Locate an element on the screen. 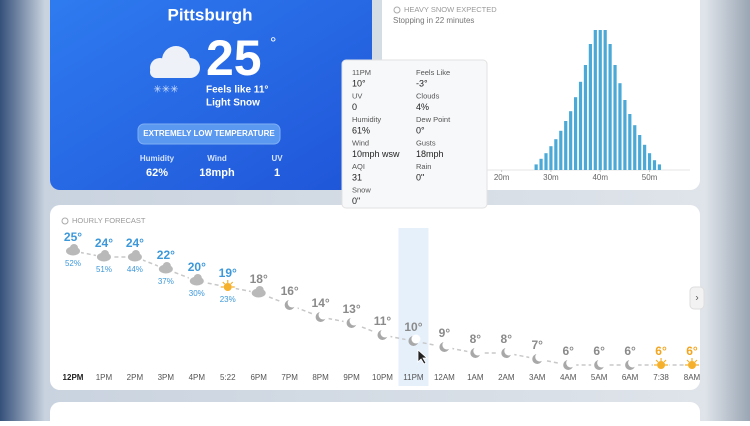 This screenshot has height=426, width=750. precip-chance: 30% is located at coordinates (197, 293).